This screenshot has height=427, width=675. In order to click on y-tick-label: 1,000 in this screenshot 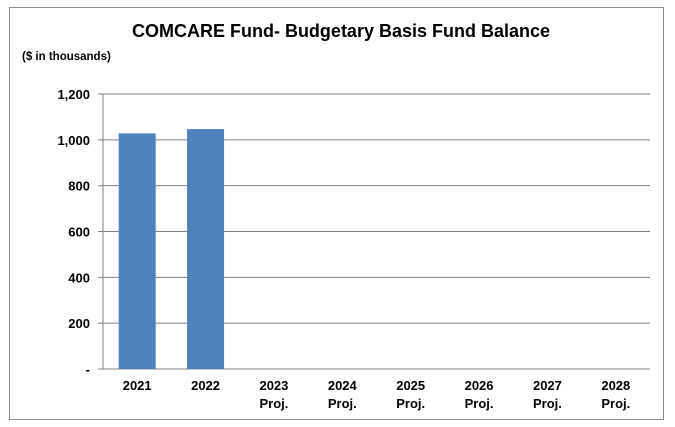, I will do `click(73, 140)`.